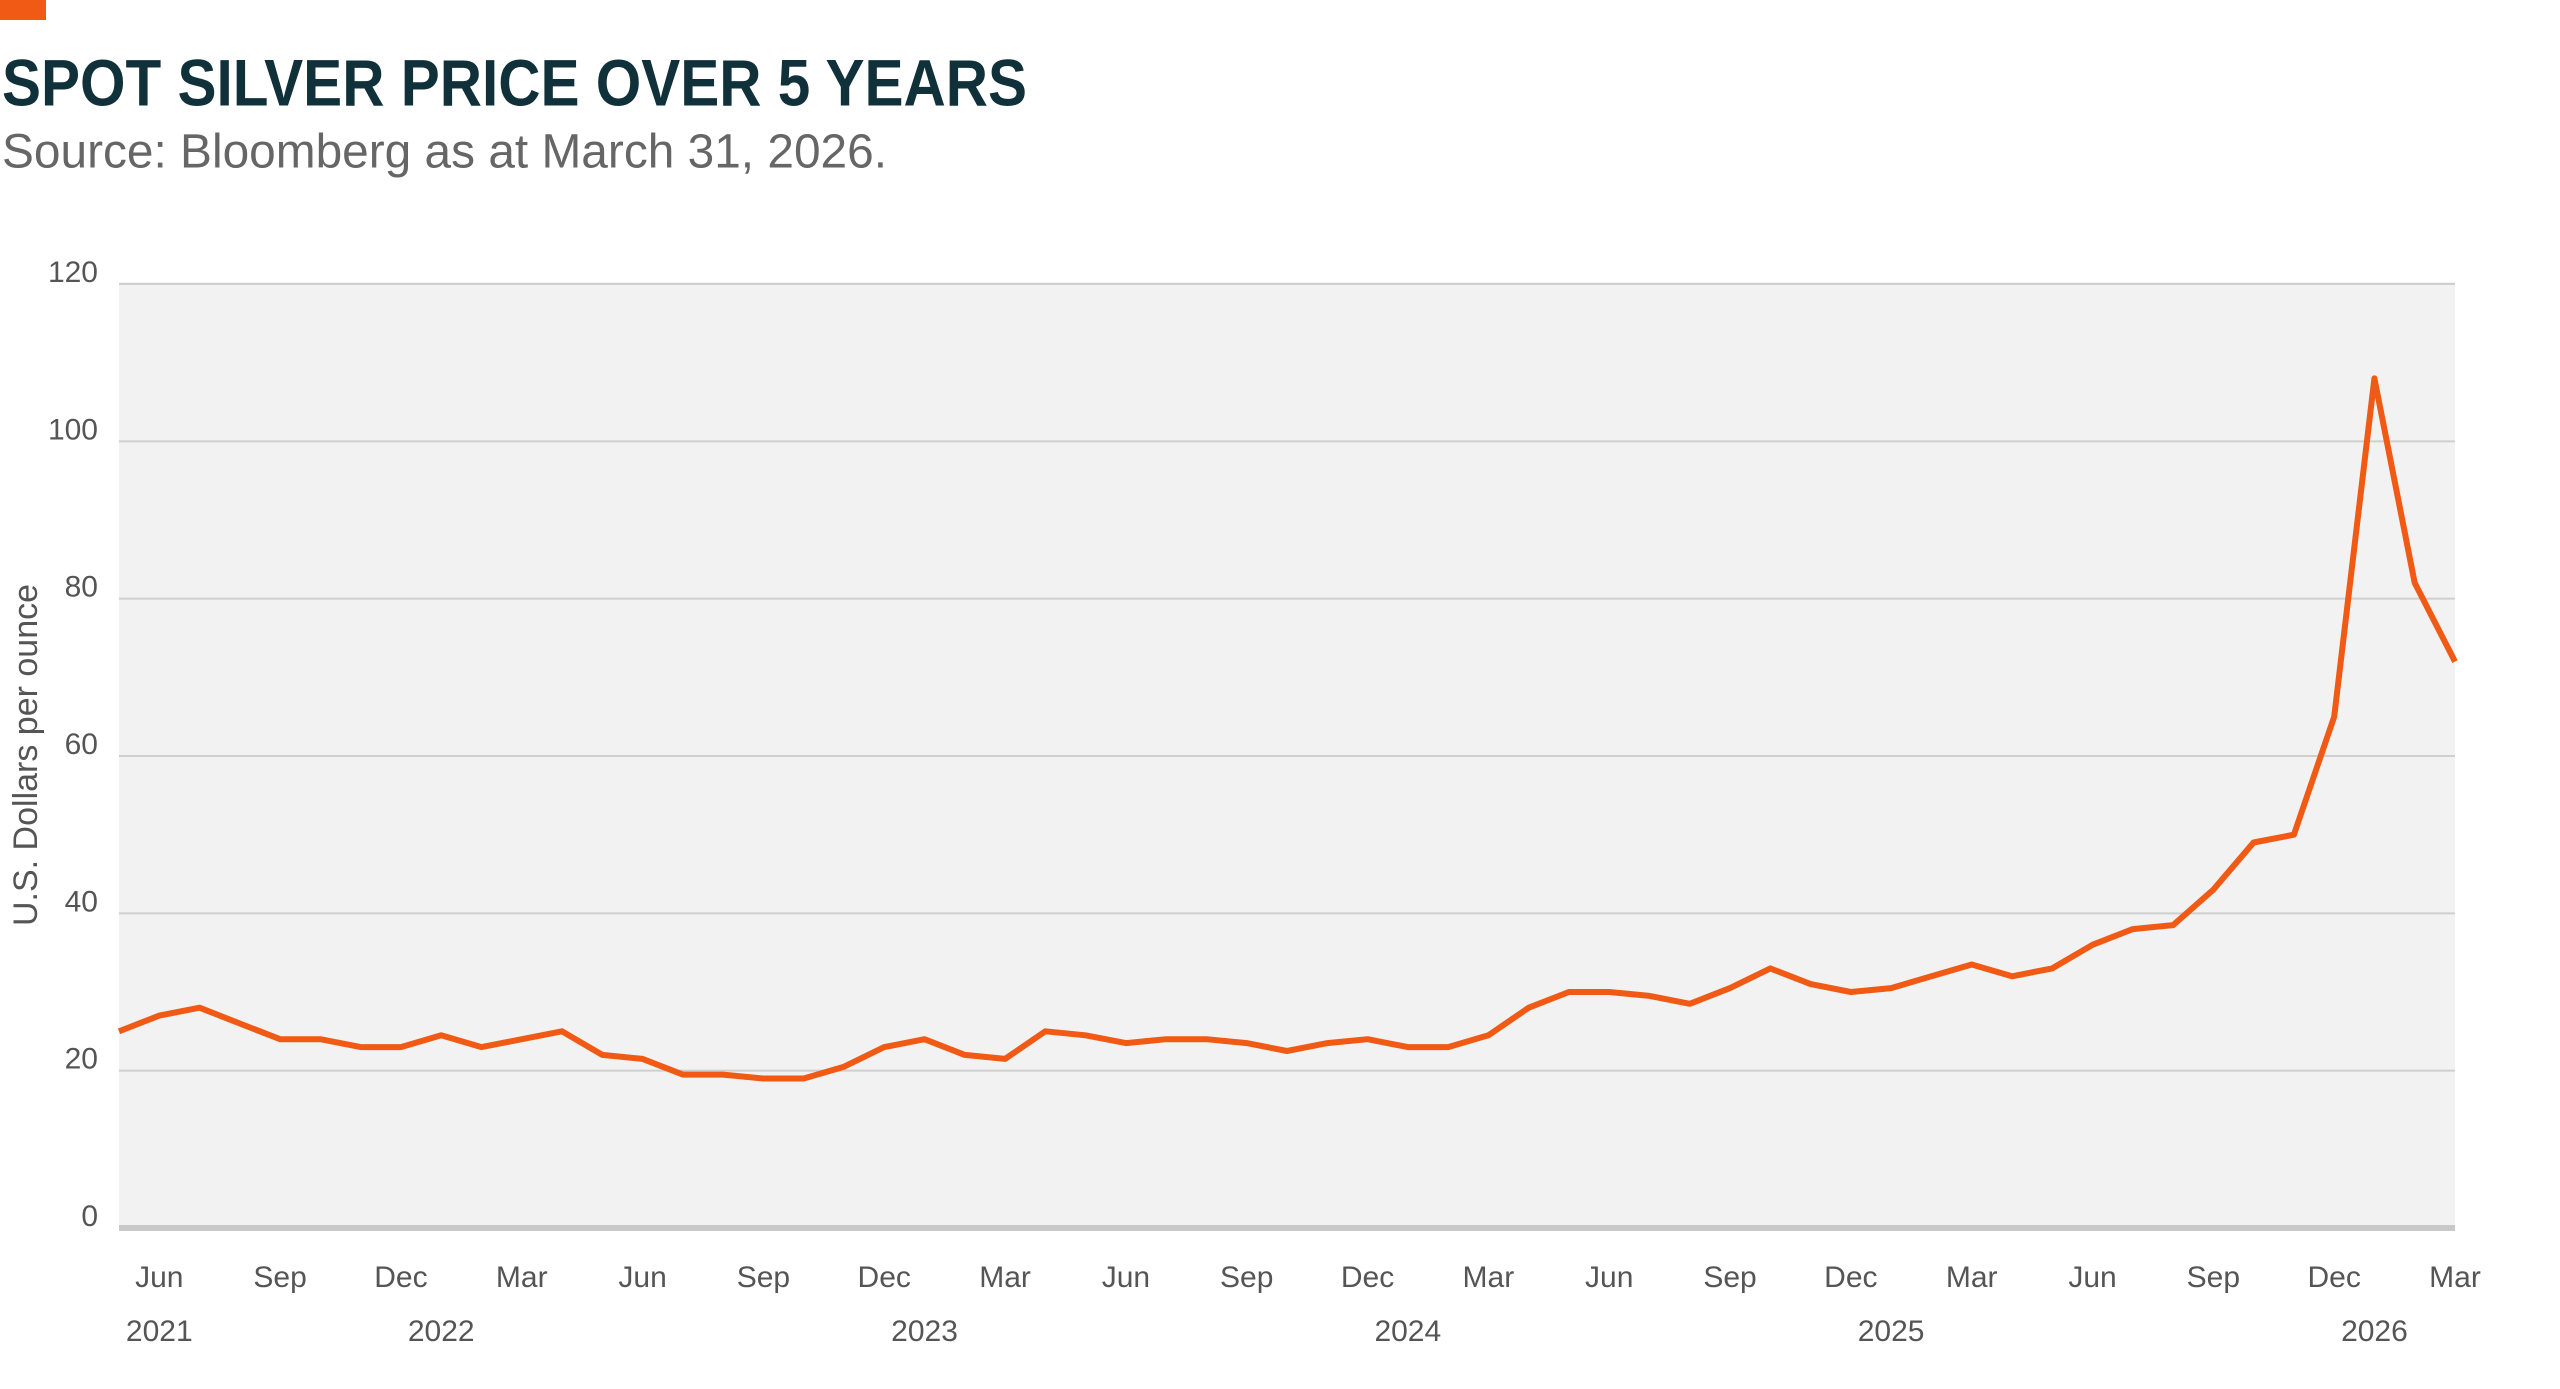 This screenshot has width=2560, height=1389. Describe the element at coordinates (73, 272) in the screenshot. I see `y-tick-label: 120` at that location.